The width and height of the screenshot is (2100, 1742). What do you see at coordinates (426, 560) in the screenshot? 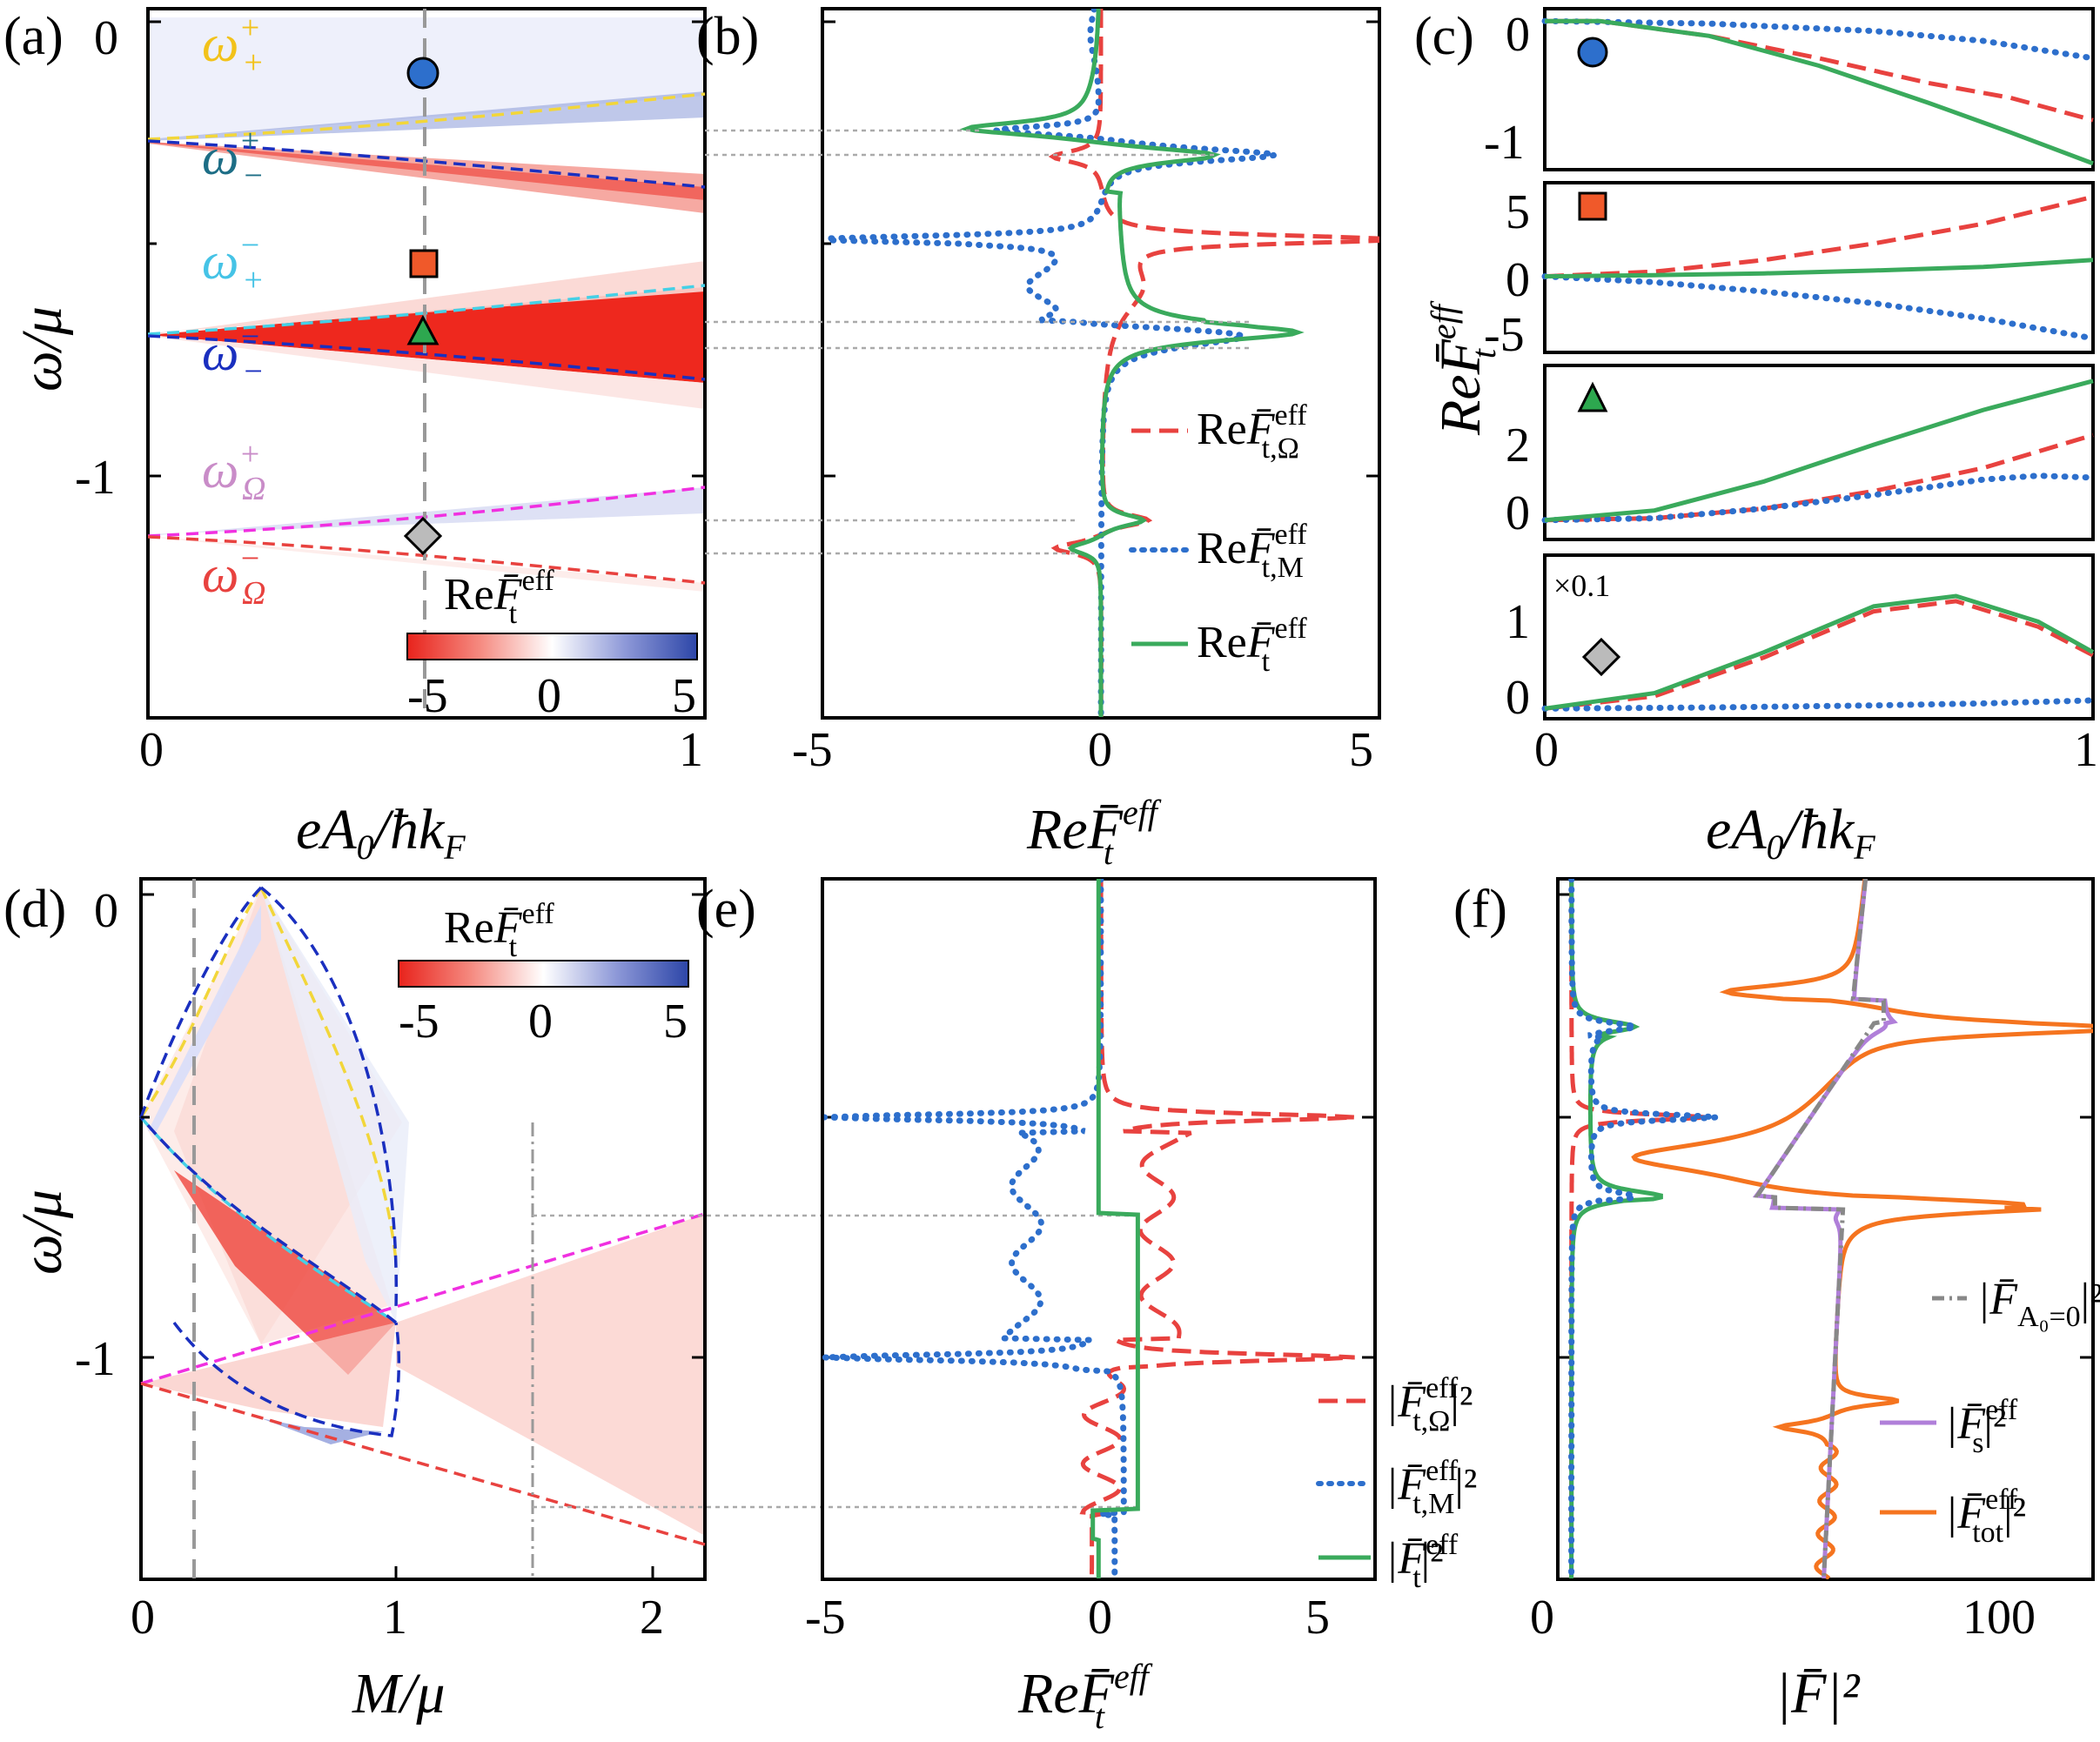
I see `curve-omega-minus-omega` at bounding box center [426, 560].